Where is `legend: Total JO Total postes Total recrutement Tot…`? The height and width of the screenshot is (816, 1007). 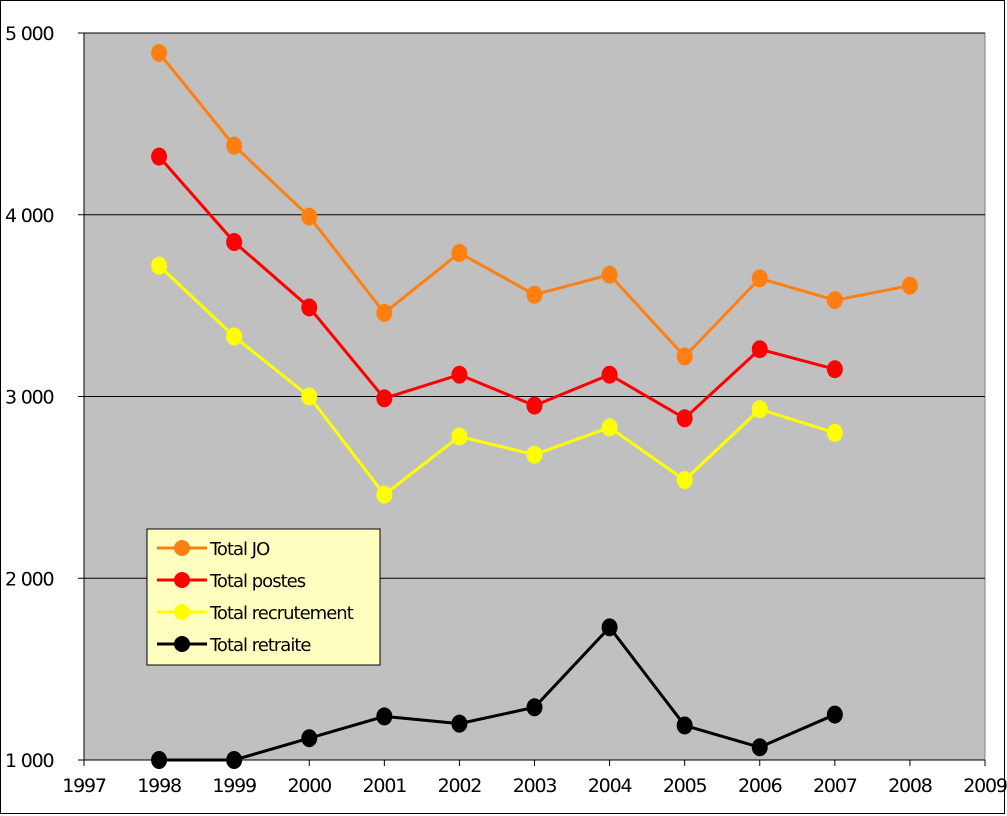 legend: Total JO Total postes Total recrutement Tot… is located at coordinates (263, 597).